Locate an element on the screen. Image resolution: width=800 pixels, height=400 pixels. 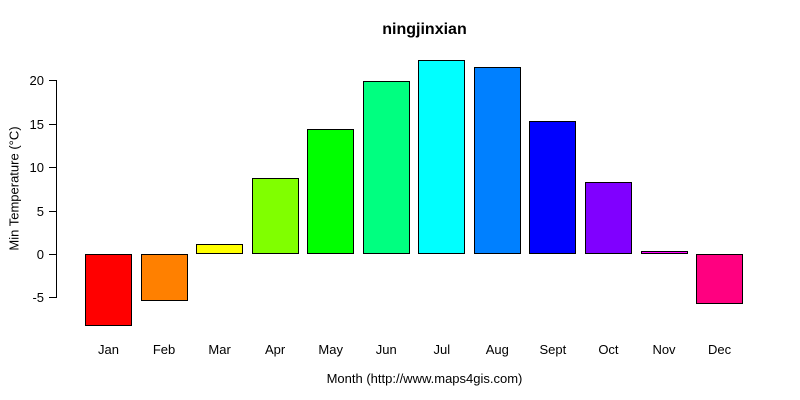
month-label-mar: Mar is located at coordinates (219, 349).